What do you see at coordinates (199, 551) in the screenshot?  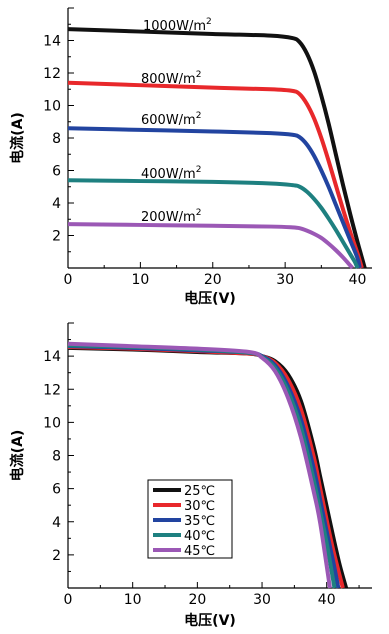 I see `legend-label: 45℃` at bounding box center [199, 551].